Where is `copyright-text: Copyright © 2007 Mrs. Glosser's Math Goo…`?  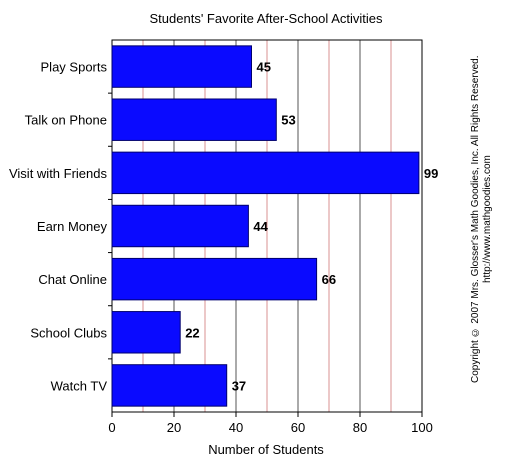
copyright-text: Copyright © 2007 Mrs. Glosser's Math Goo… is located at coordinates (475, 219).